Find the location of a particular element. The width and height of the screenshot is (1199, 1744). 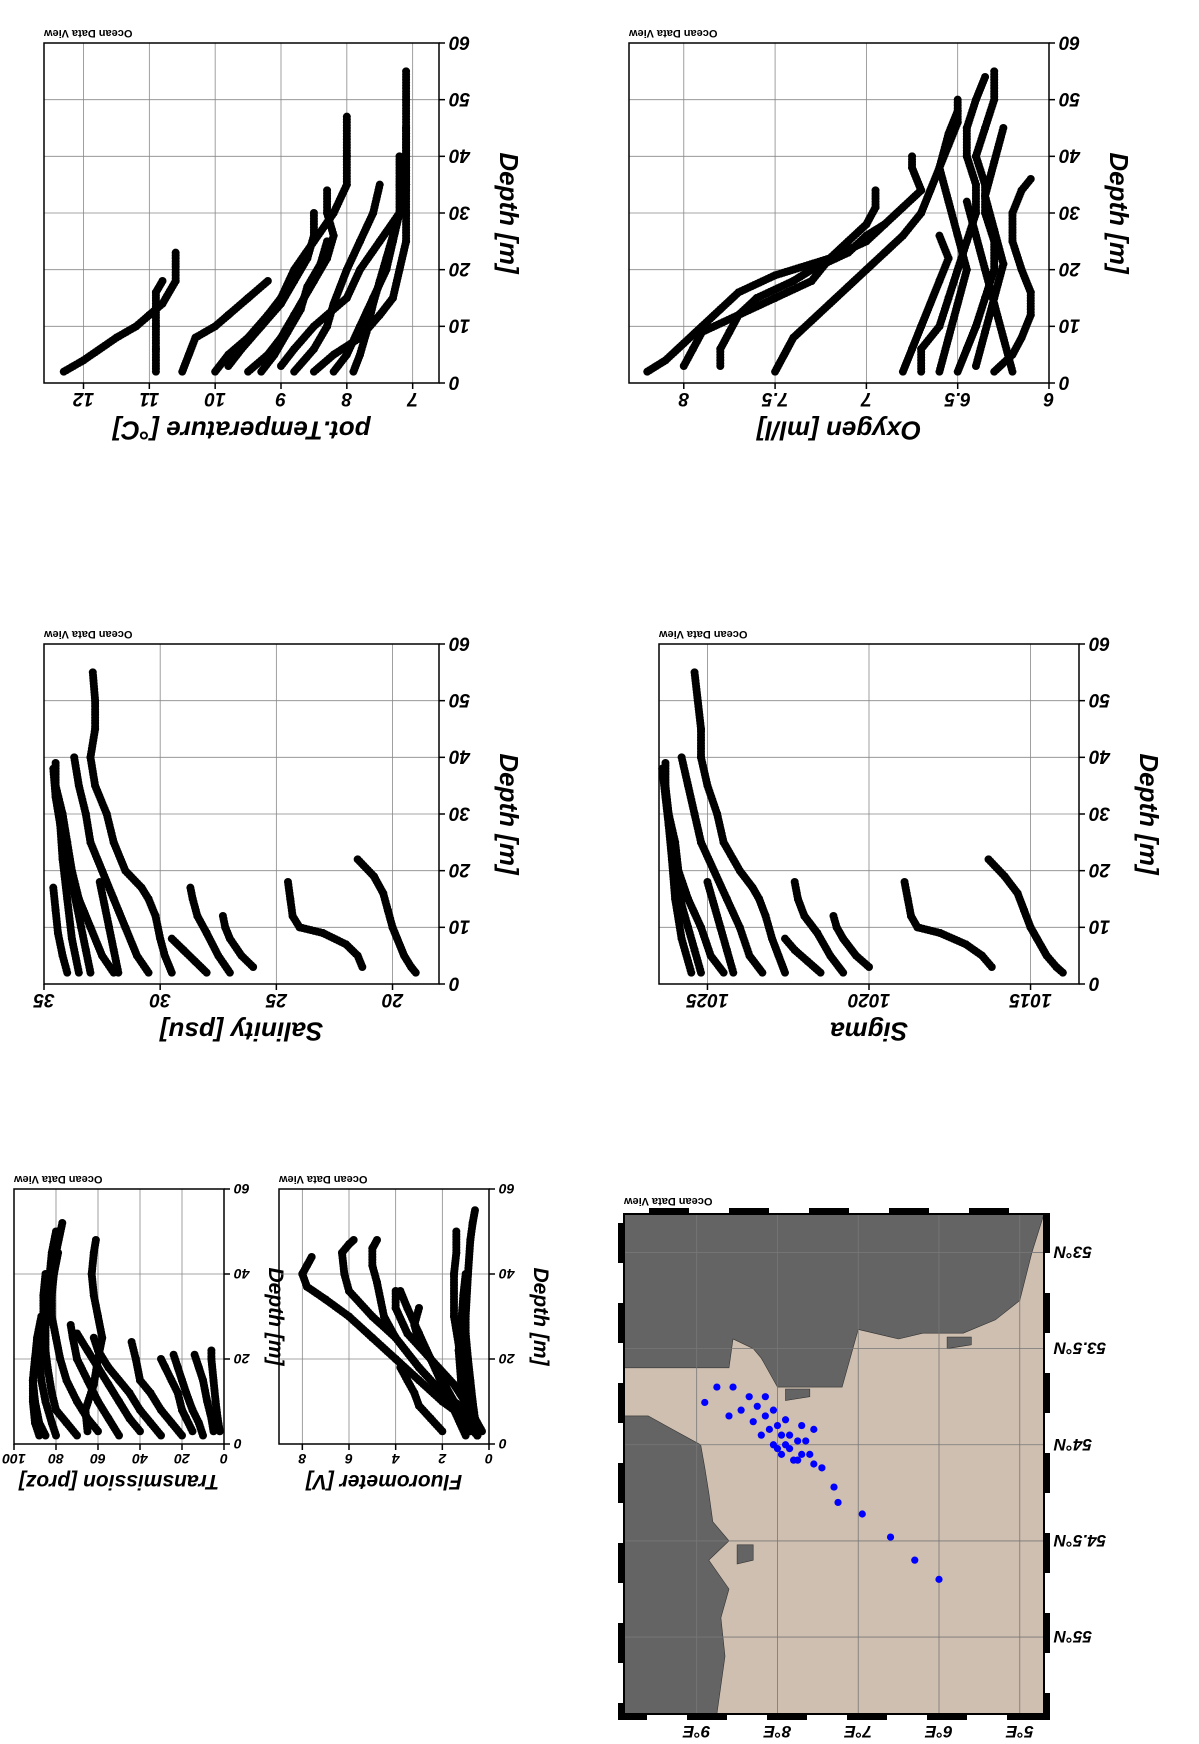

salinity-watermark: Ocean Data View is located at coordinates (88, 634).